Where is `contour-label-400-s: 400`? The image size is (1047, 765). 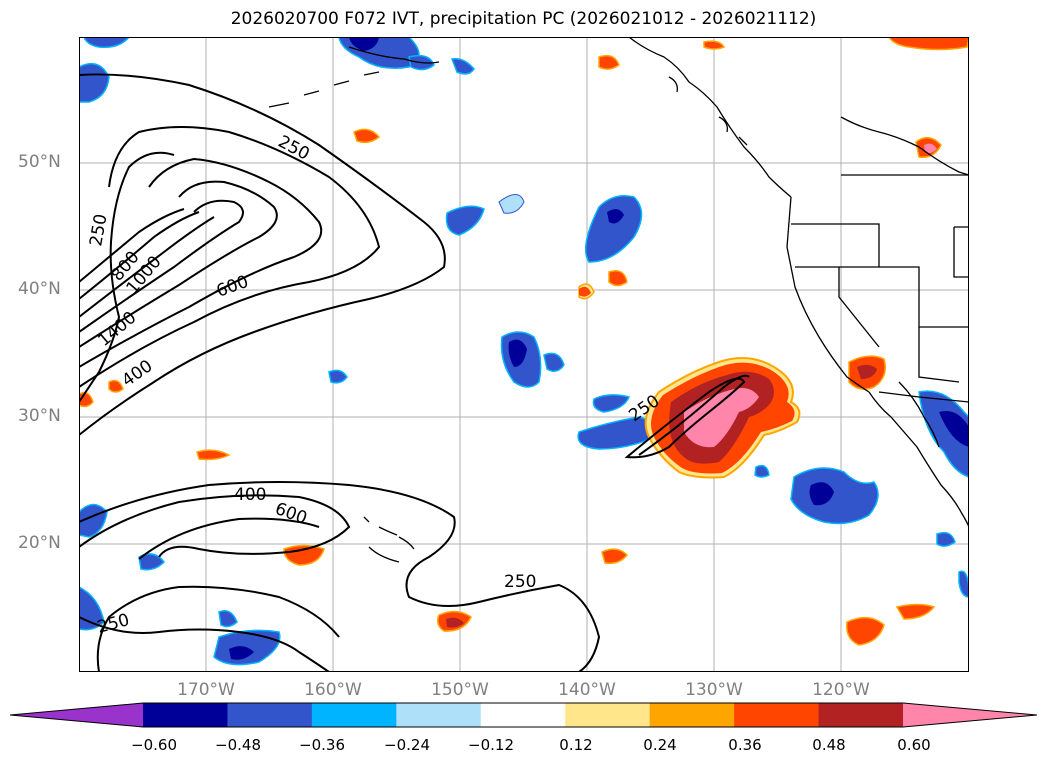 contour-label-400-s: 400 is located at coordinates (250, 495).